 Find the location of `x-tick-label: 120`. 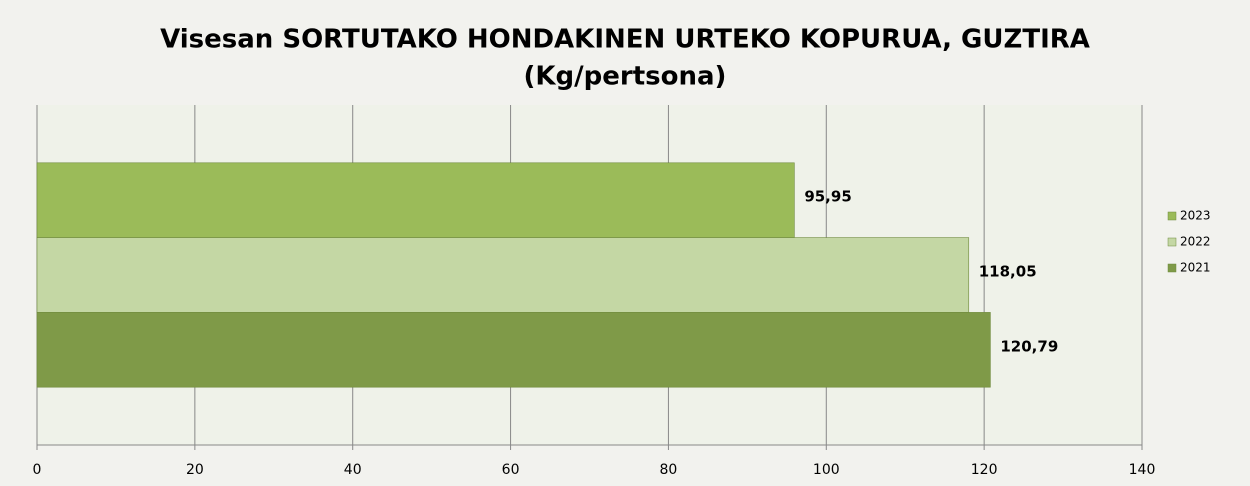

x-tick-label: 120 is located at coordinates (984, 470).